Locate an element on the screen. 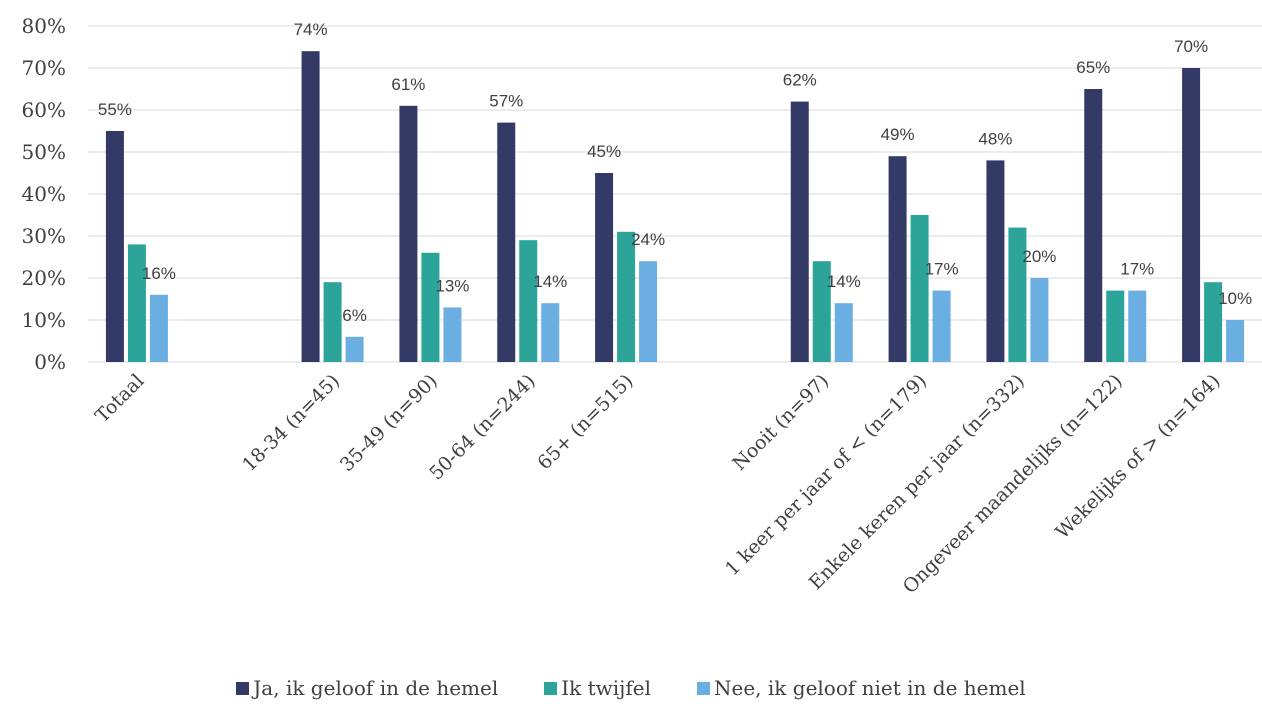 This screenshot has height=707, width=1262. data-label: 65% is located at coordinates (1093, 67).